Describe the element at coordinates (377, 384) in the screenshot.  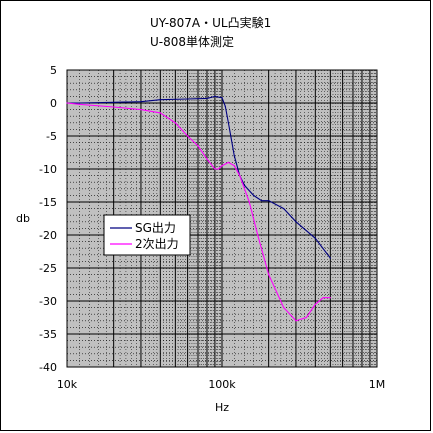
I see `x-tick-label: 1M` at that location.